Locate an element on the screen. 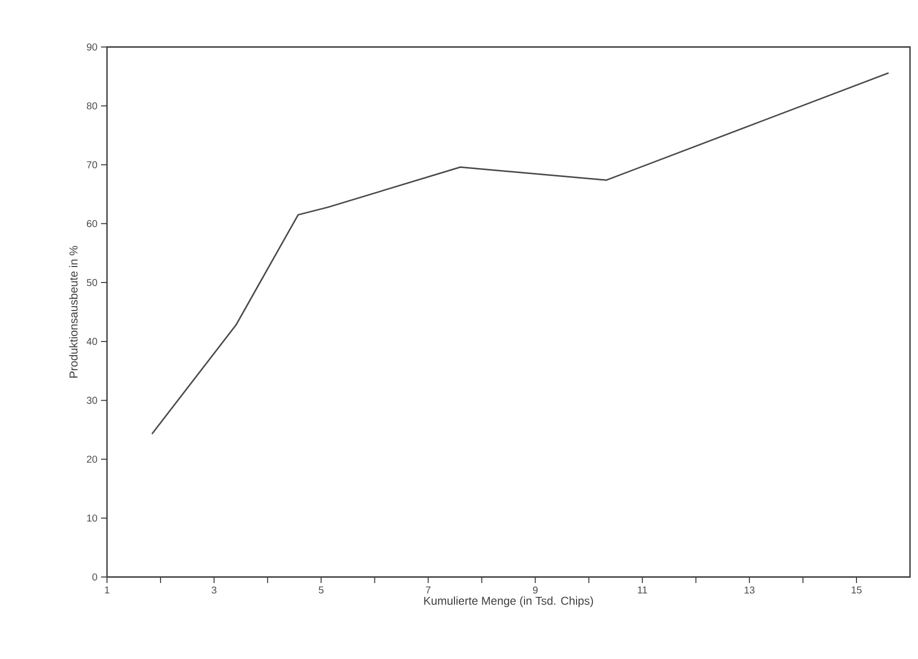 The image size is (918, 659). y-tick-label: 60 is located at coordinates (92, 224).